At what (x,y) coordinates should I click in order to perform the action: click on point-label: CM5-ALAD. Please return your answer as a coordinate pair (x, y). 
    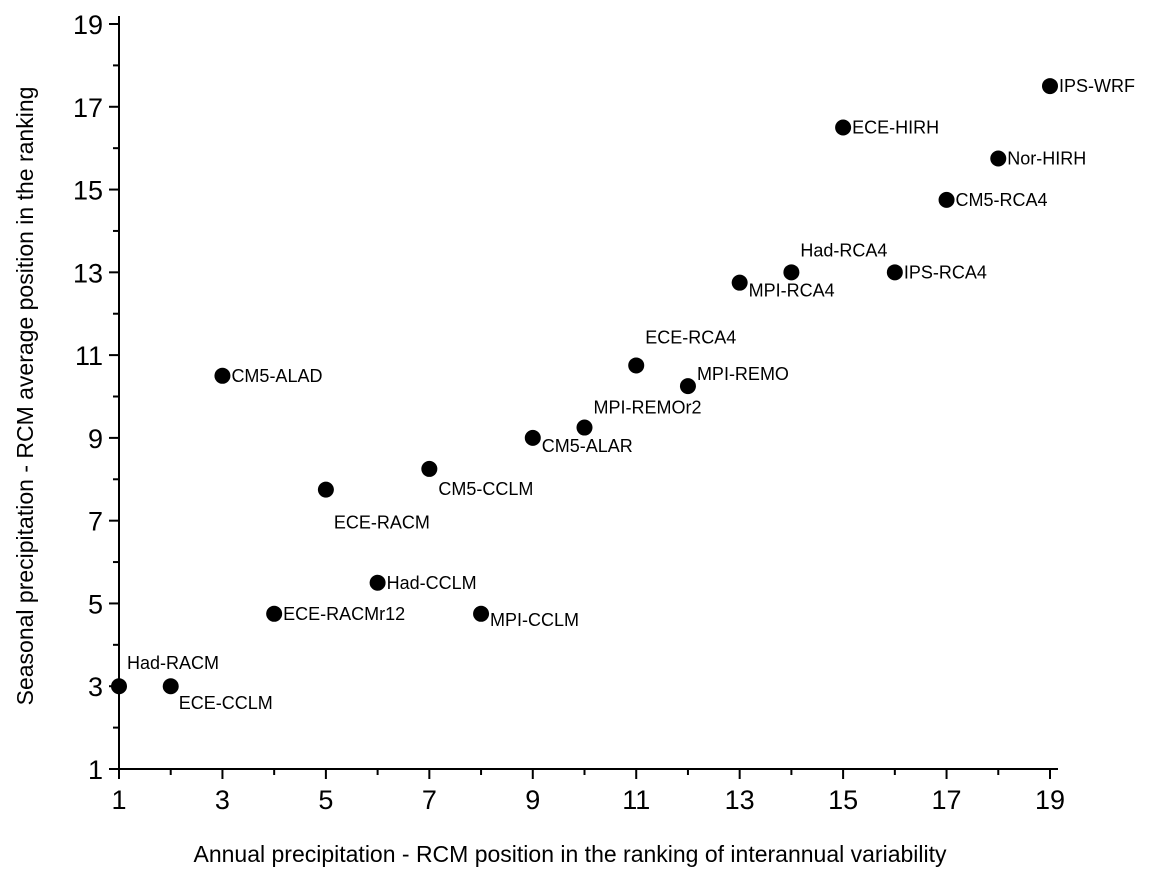
    Looking at the image, I should click on (276, 376).